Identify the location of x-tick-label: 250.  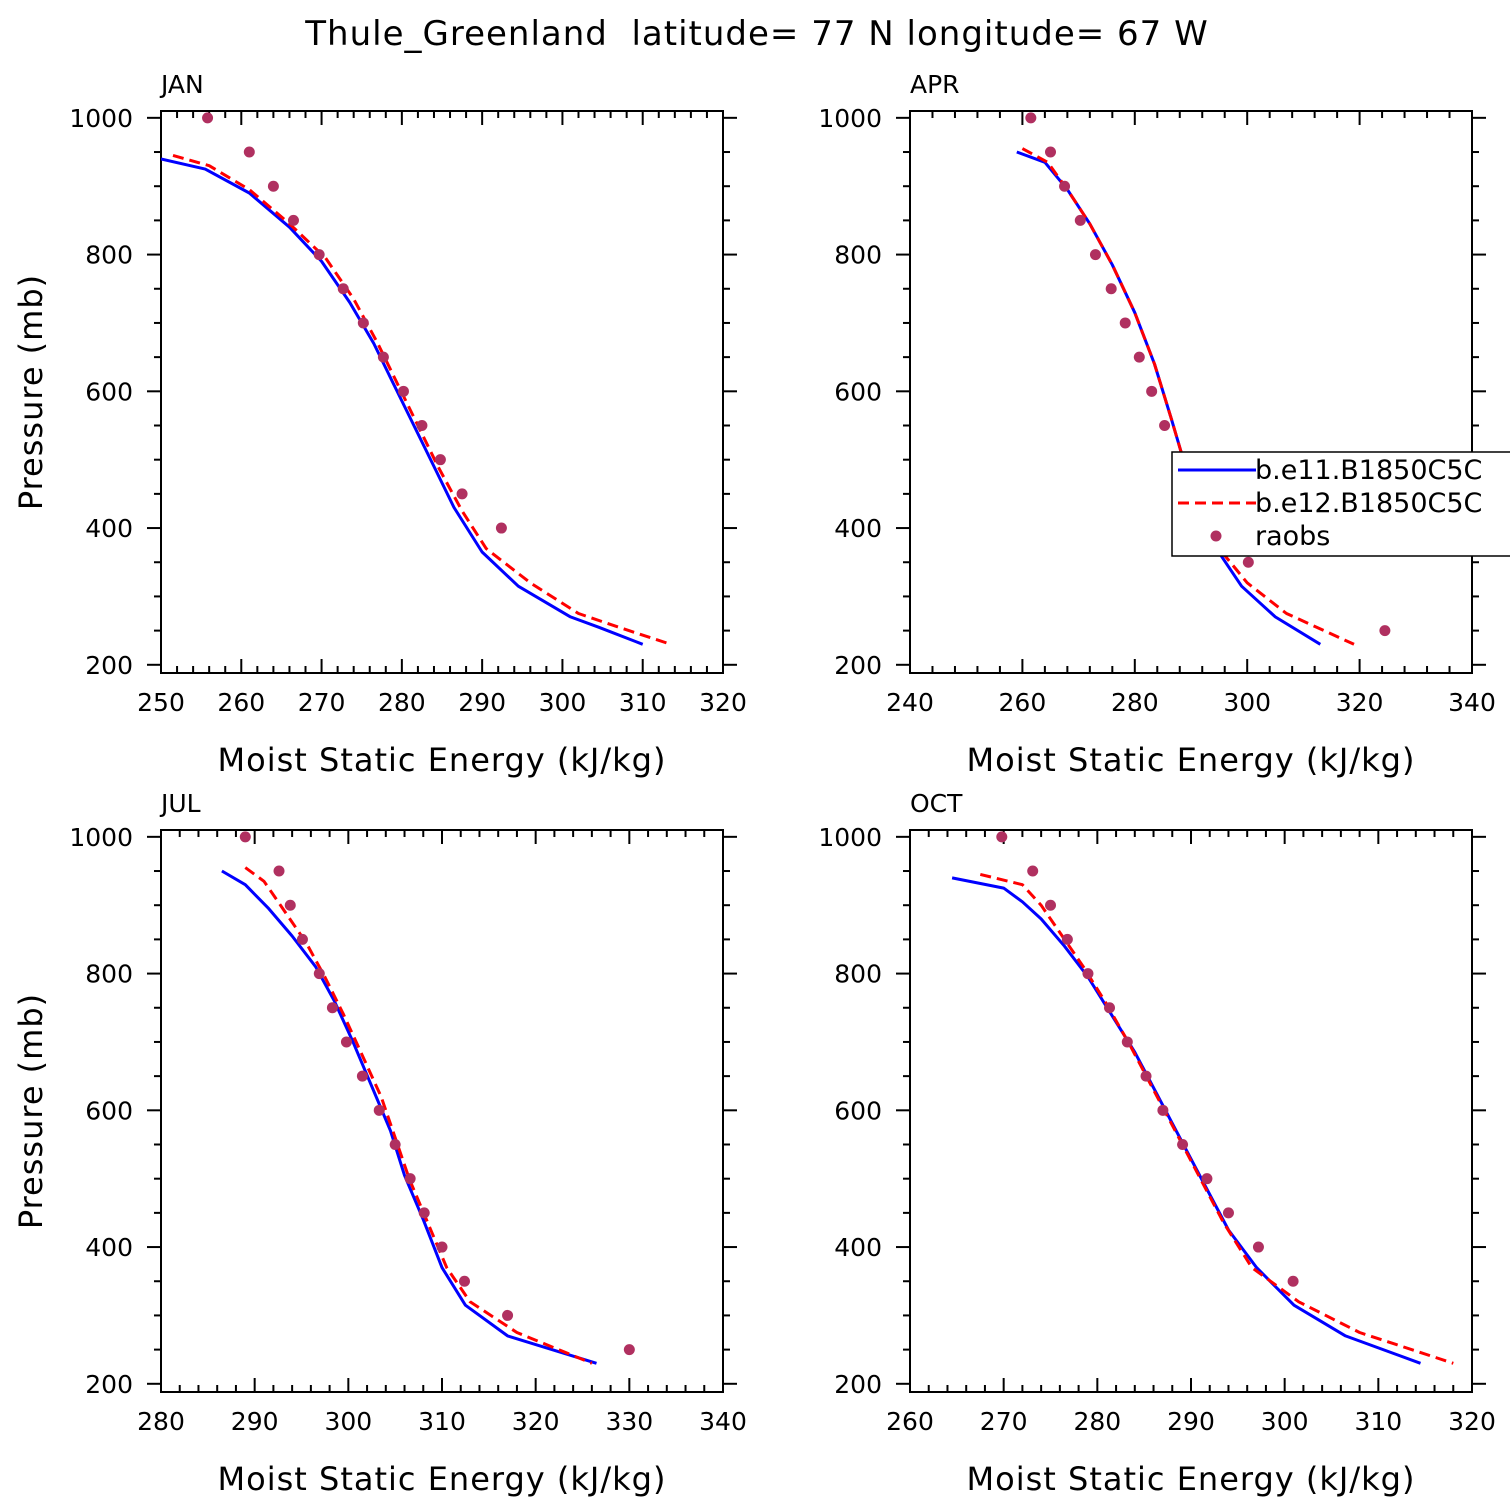
(161, 702).